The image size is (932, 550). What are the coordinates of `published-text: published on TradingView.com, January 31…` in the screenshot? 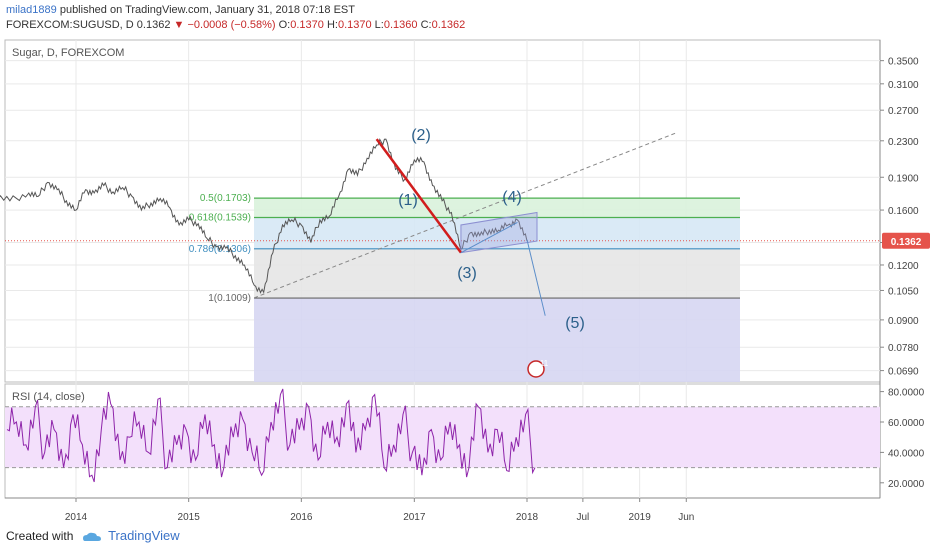 It's located at (207, 10).